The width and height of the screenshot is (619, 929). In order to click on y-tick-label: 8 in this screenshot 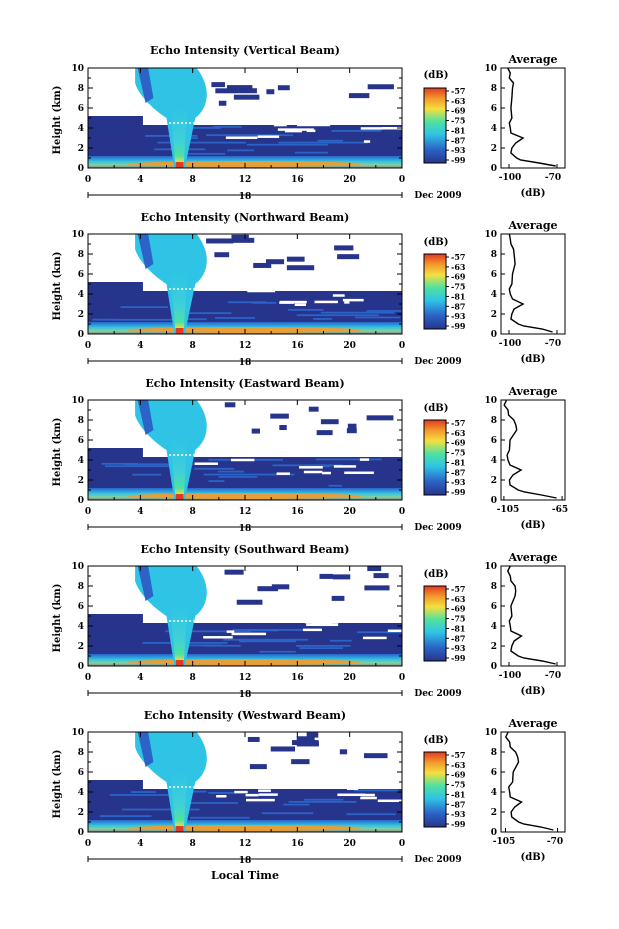, I will do `click(81, 421)`.